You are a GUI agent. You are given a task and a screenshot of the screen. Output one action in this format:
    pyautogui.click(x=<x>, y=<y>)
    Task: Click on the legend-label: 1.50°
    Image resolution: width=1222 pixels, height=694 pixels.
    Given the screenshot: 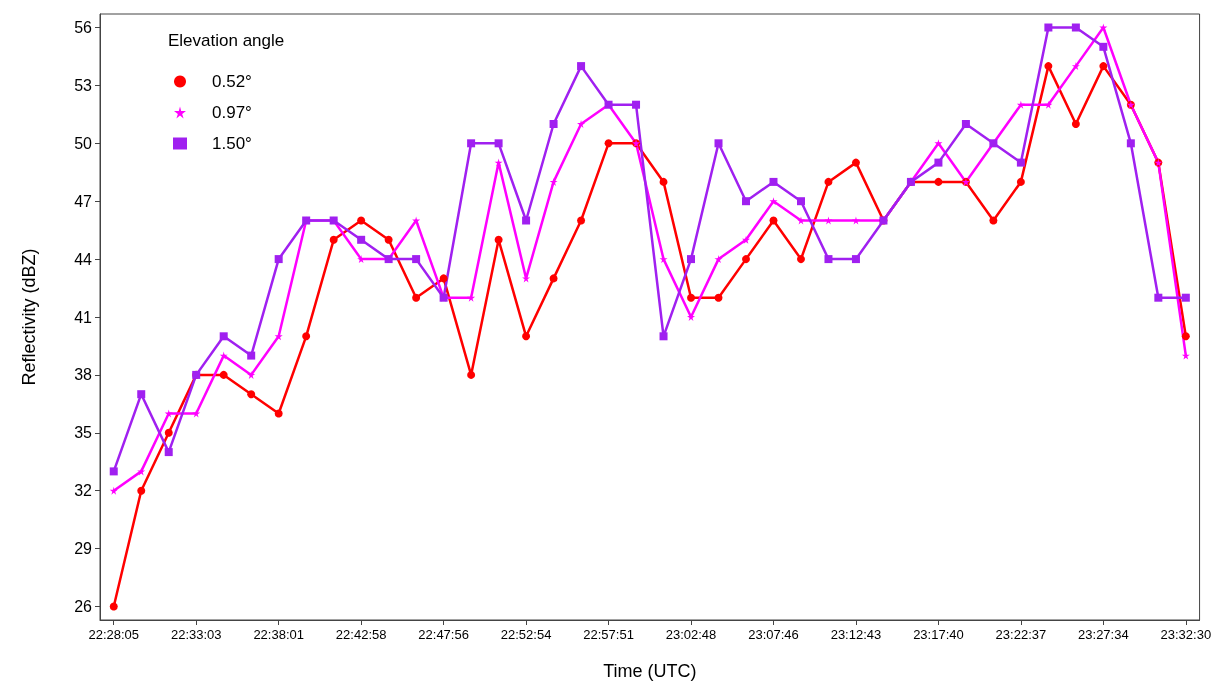 What is the action you would take?
    pyautogui.click(x=232, y=143)
    